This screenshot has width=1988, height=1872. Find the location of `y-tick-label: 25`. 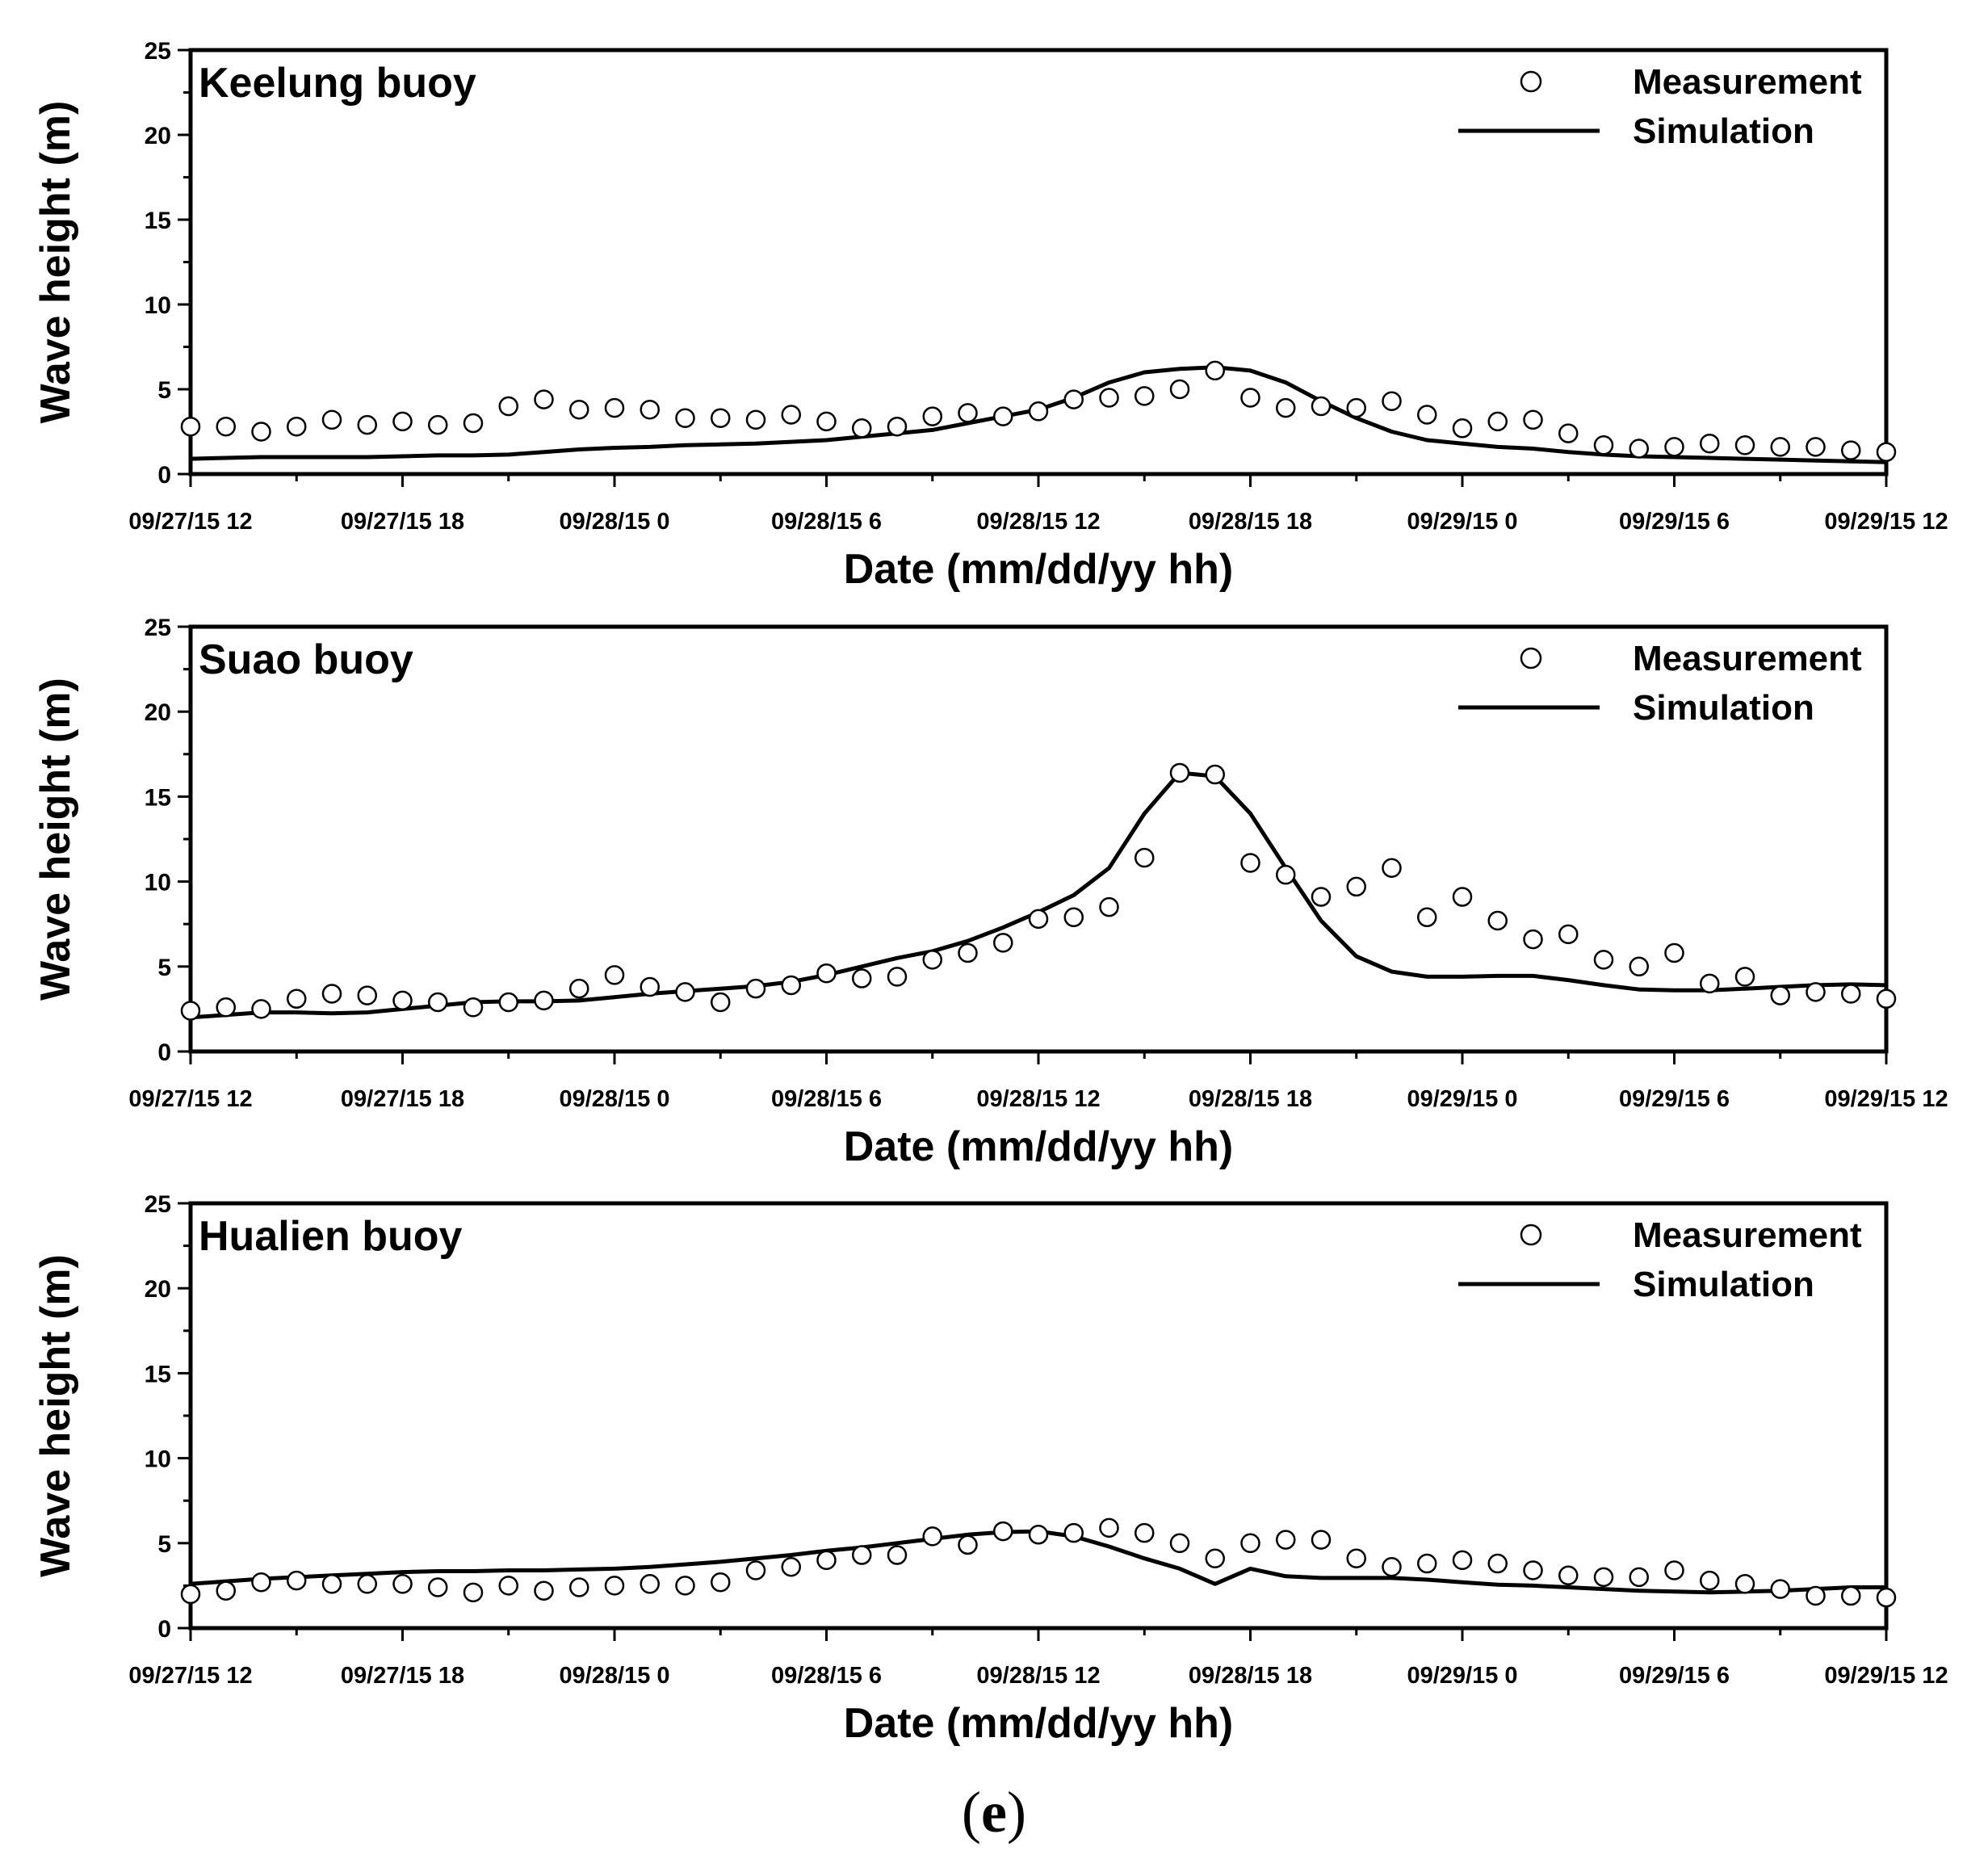

y-tick-label: 25 is located at coordinates (158, 628).